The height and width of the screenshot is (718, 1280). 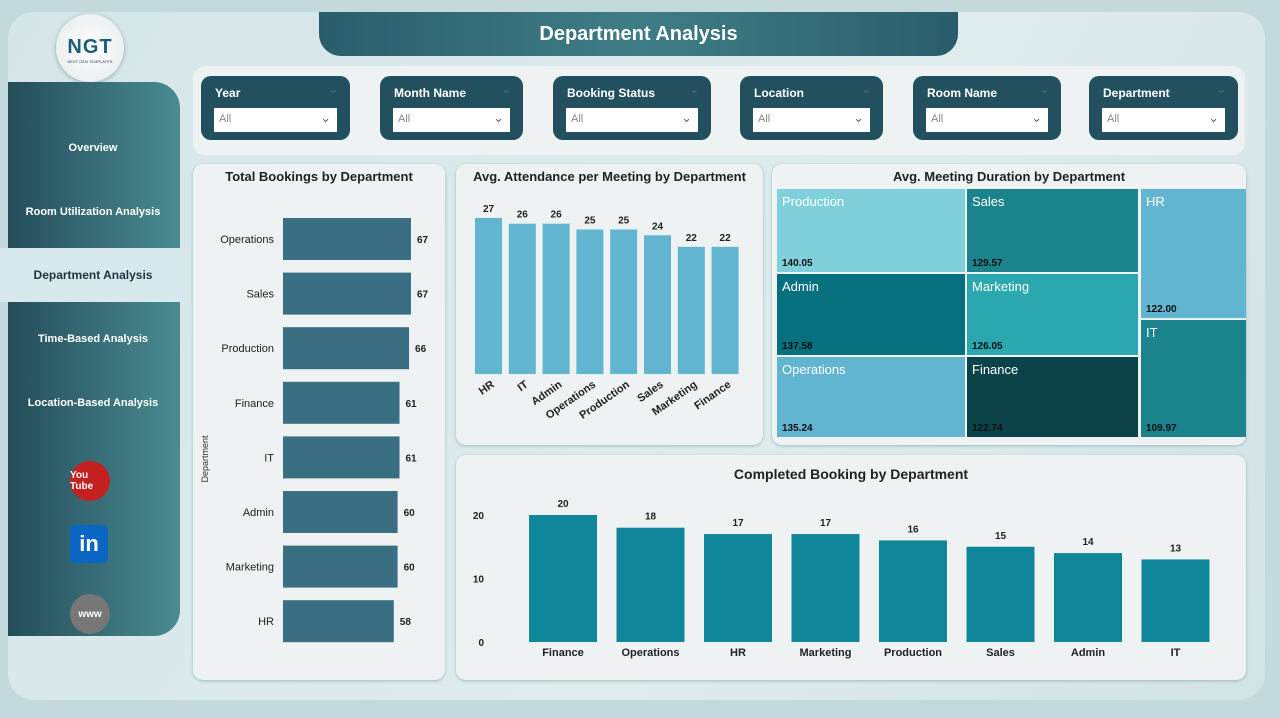 What do you see at coordinates (995, 369) in the screenshot?
I see `tile-label: Finance` at bounding box center [995, 369].